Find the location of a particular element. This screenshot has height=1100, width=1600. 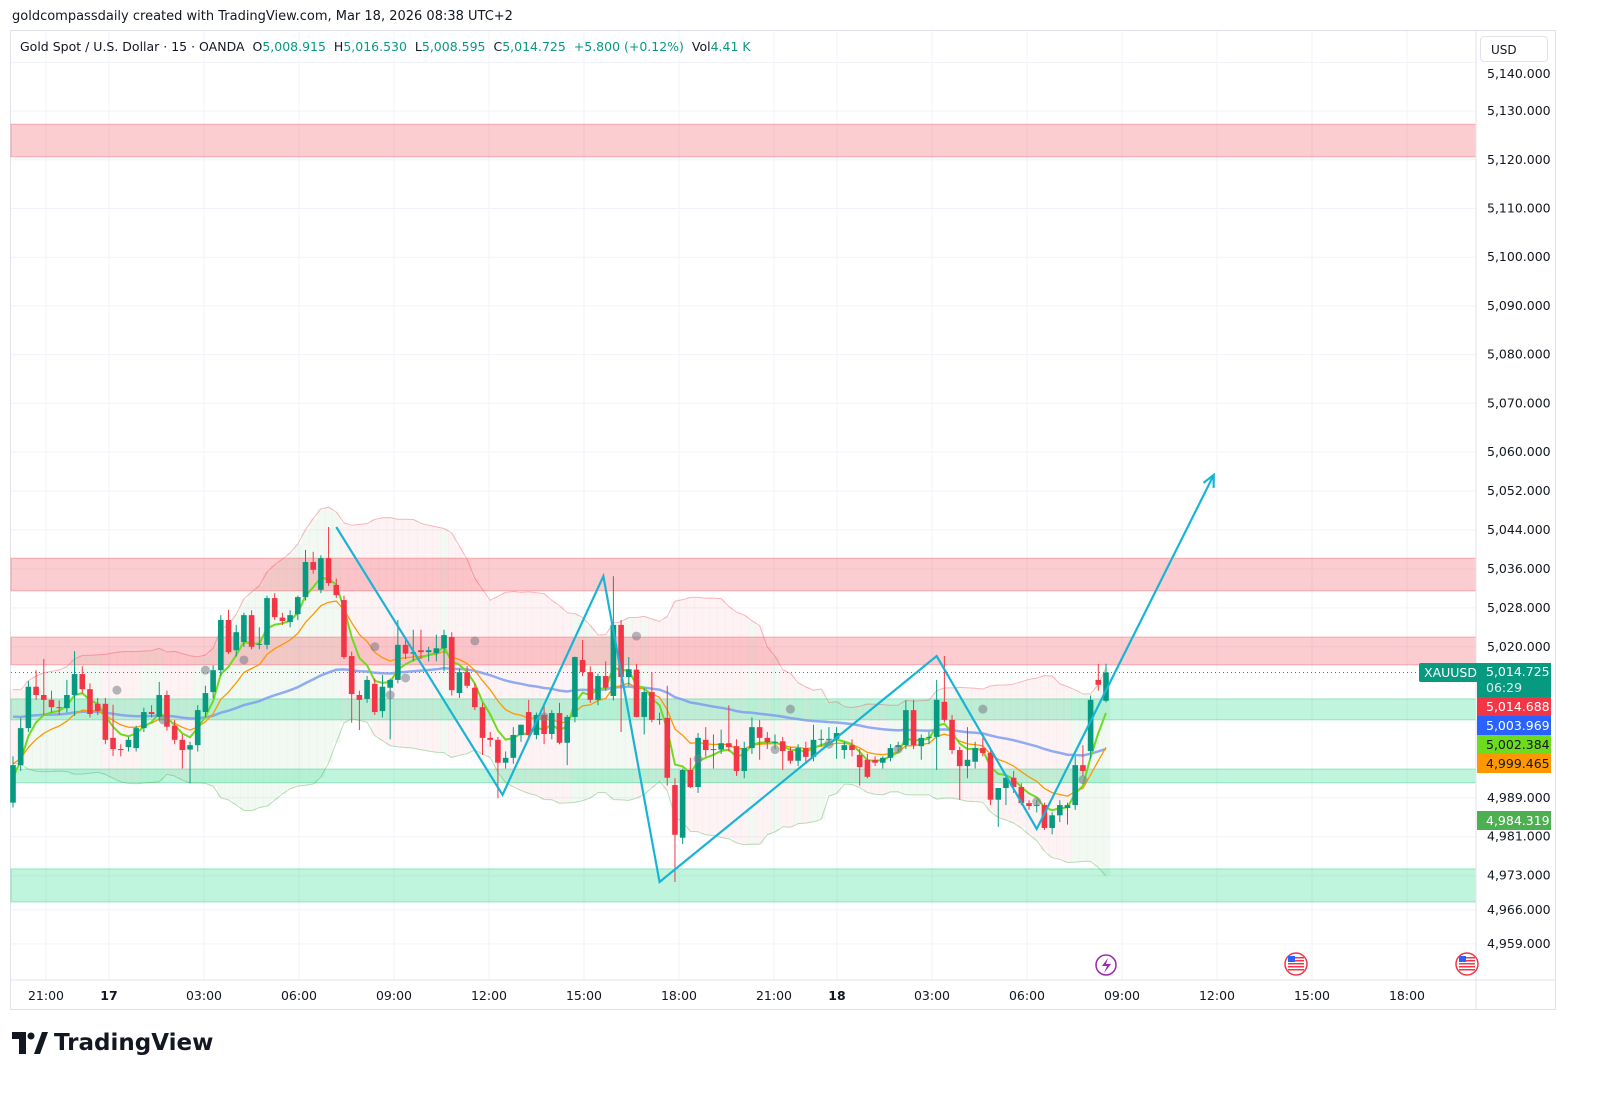

demand-zone is located at coordinates (743, 885).